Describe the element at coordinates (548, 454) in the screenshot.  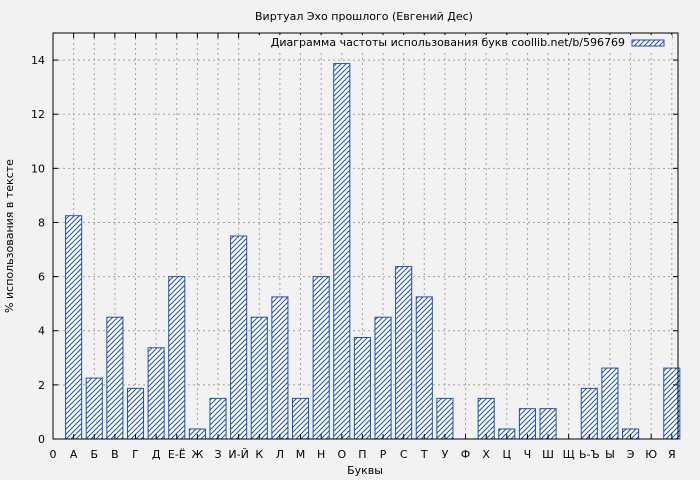
I see `x-tick-label: Ш` at that location.